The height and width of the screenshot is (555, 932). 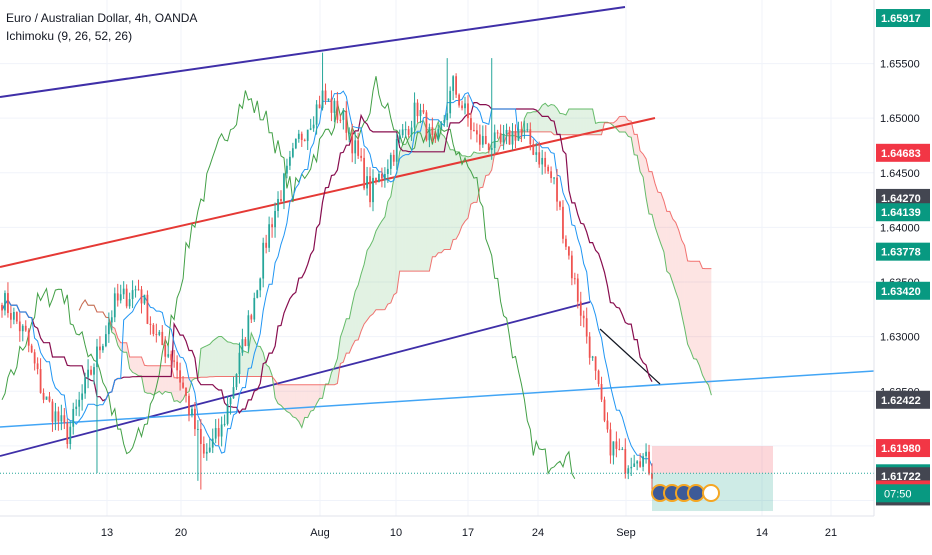 What do you see at coordinates (711, 493) in the screenshot?
I see `event-icon` at bounding box center [711, 493].